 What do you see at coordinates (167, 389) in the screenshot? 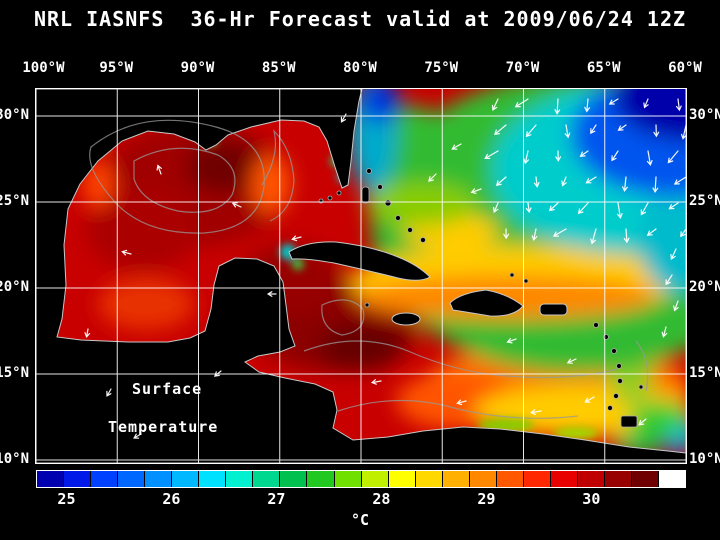
I see `map-overlay-label-line1: Surface` at bounding box center [167, 389].